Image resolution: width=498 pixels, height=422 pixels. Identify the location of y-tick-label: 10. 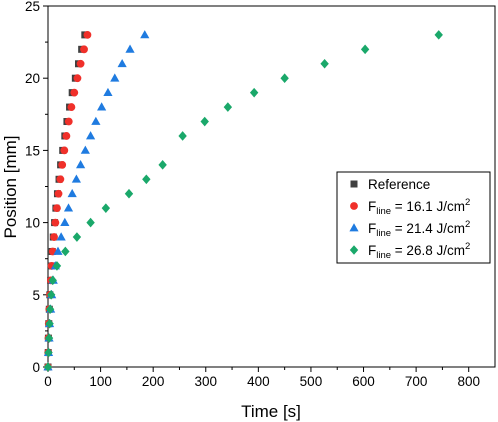
(32, 223).